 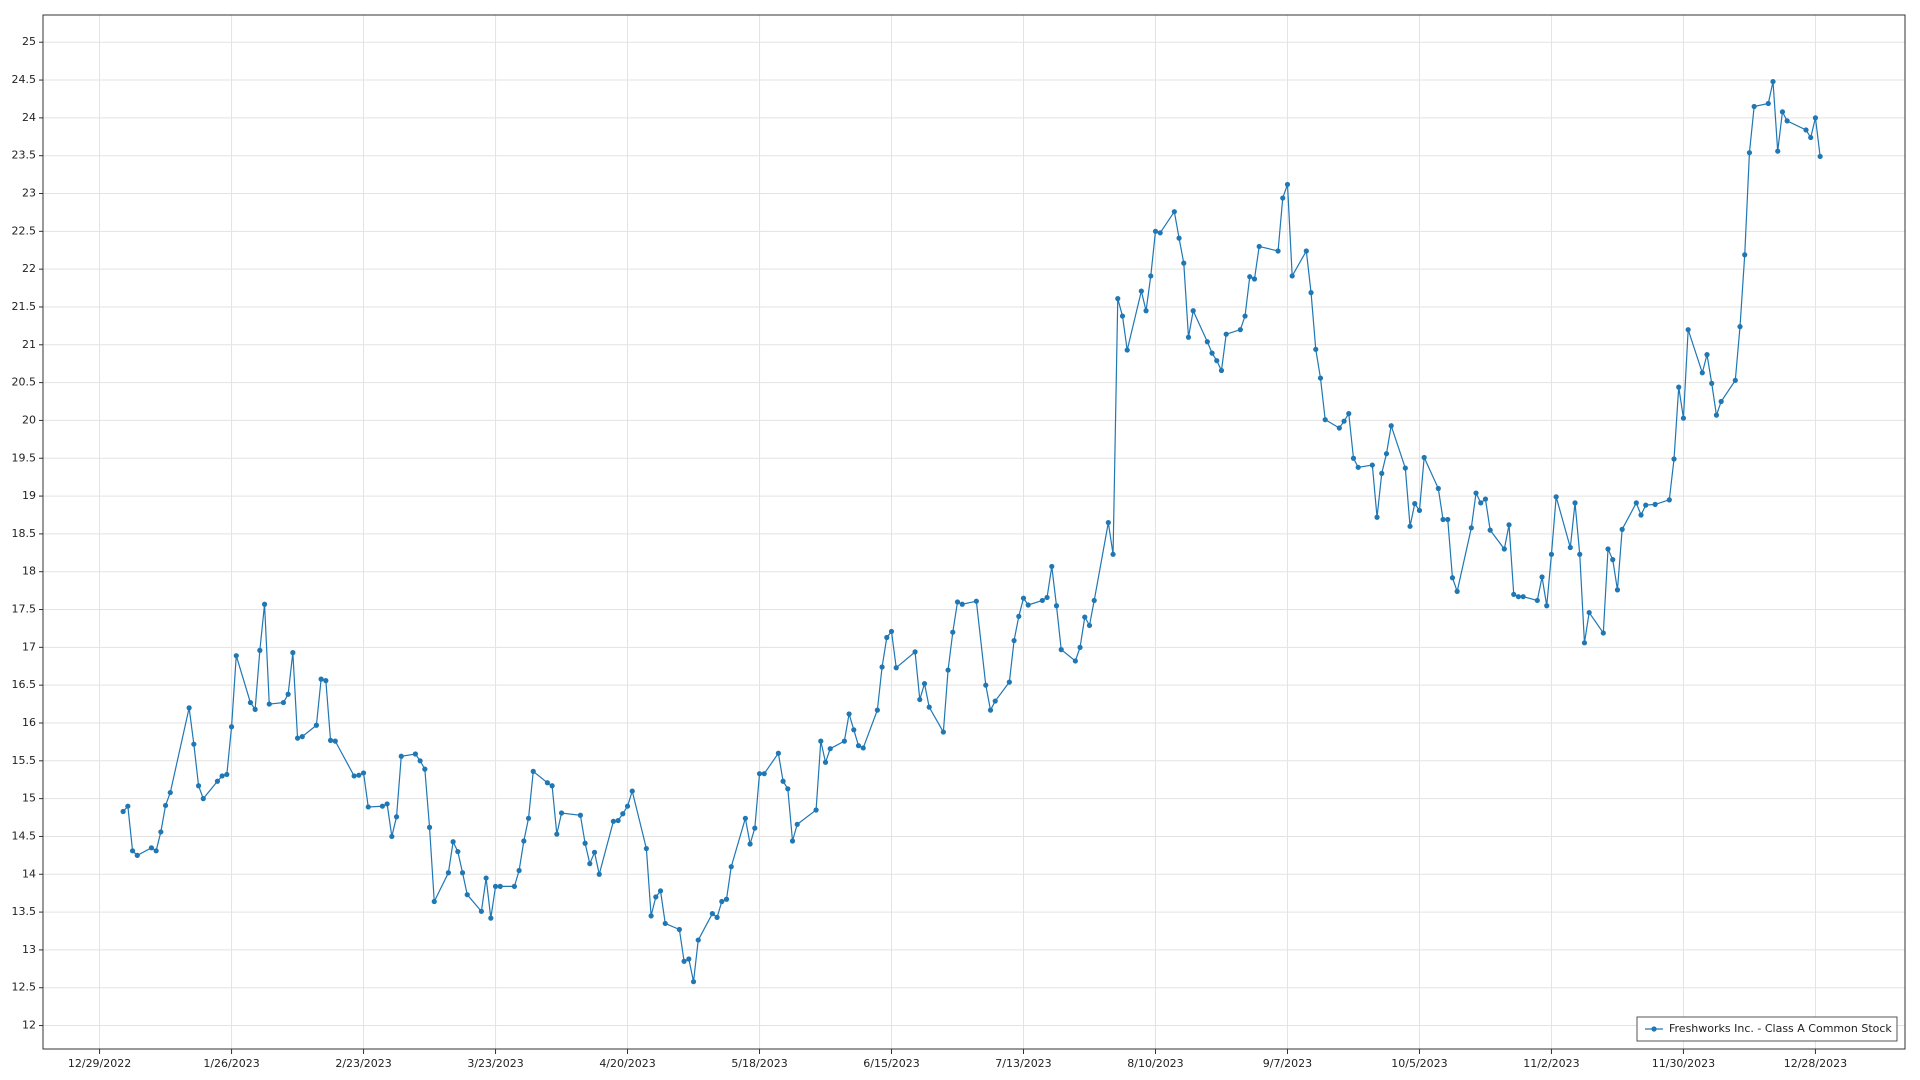 I want to click on x-tick-label: 10/5/2023, so click(x=1419, y=1063).